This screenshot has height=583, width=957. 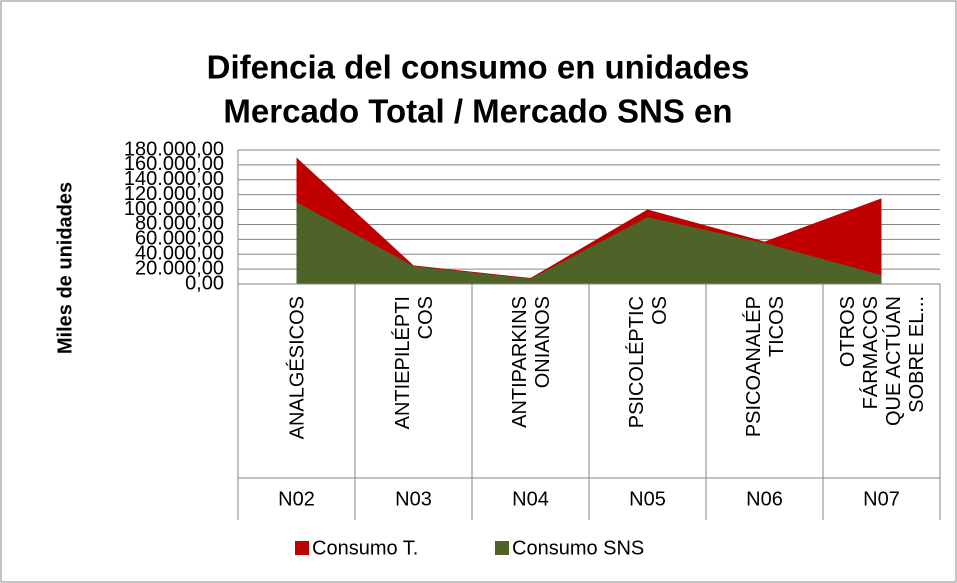 What do you see at coordinates (648, 362) in the screenshot?
I see `x-tick-label: PSICOLÉPTICOS` at bounding box center [648, 362].